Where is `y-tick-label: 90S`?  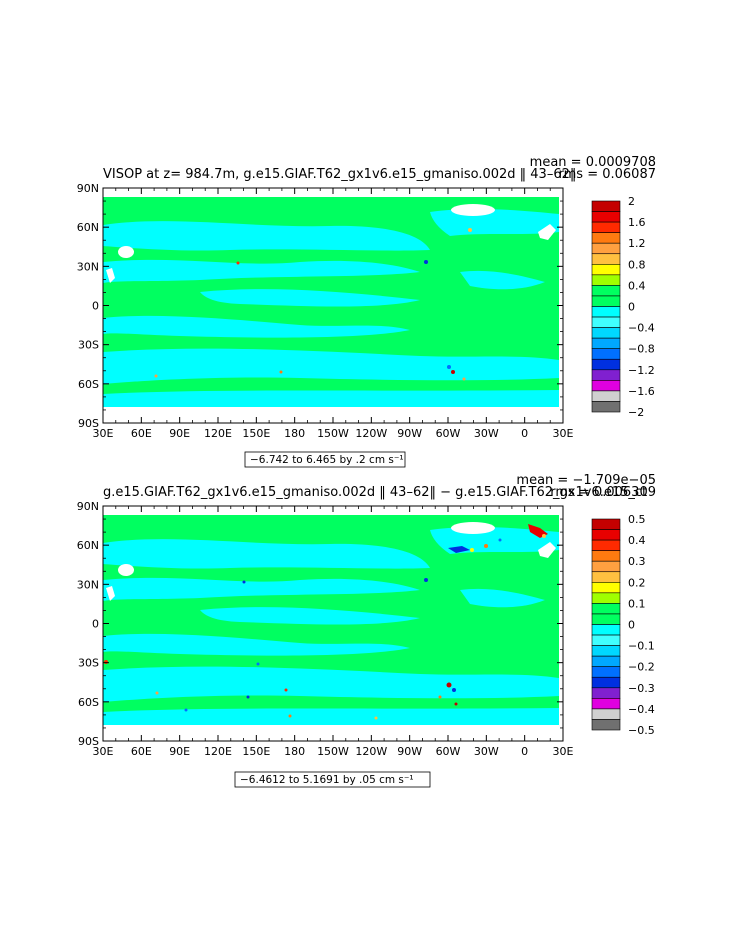 y-tick-label: 90S is located at coordinates (88, 423).